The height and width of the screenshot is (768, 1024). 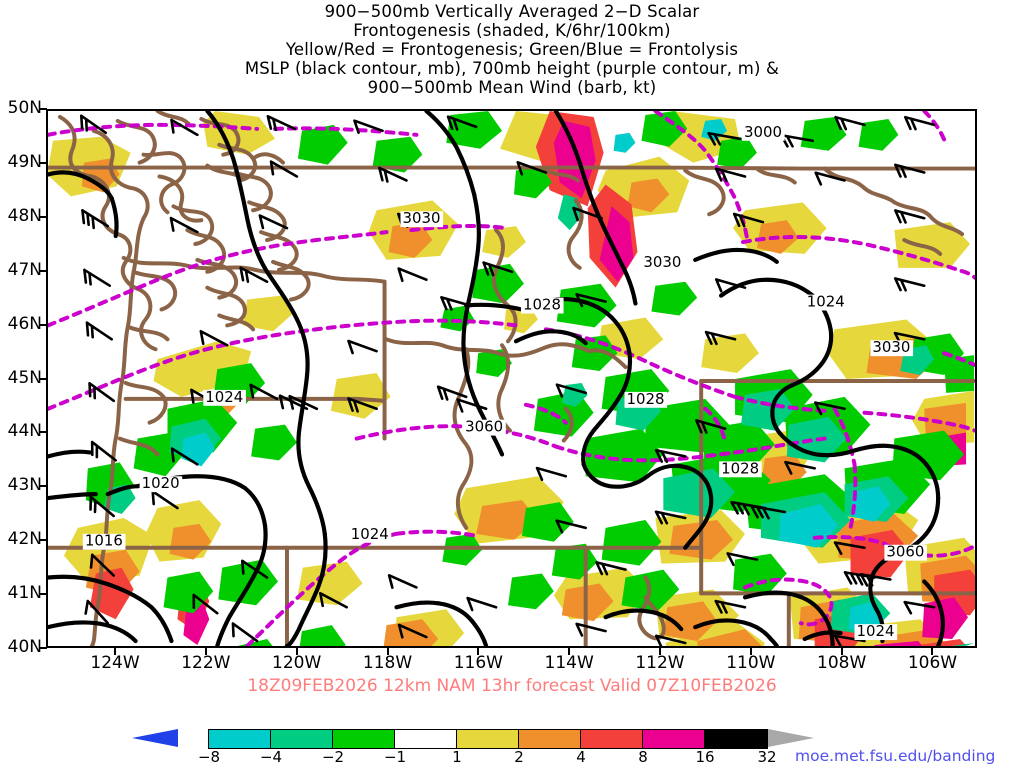 What do you see at coordinates (24, 108) in the screenshot?
I see `y-tick-50N: 50N` at bounding box center [24, 108].